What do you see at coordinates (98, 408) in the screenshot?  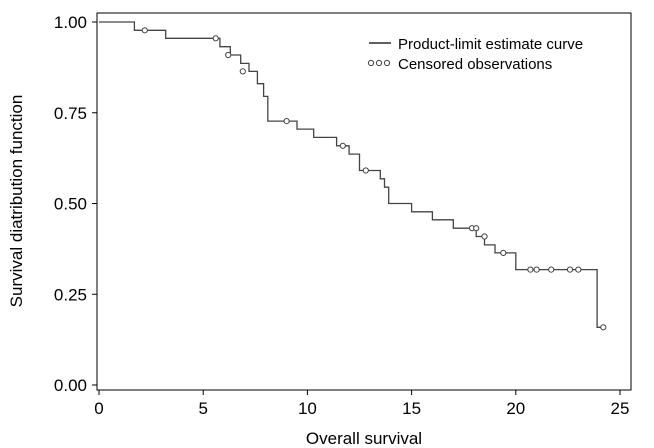 I see `x-tick-label: 0` at bounding box center [98, 408].